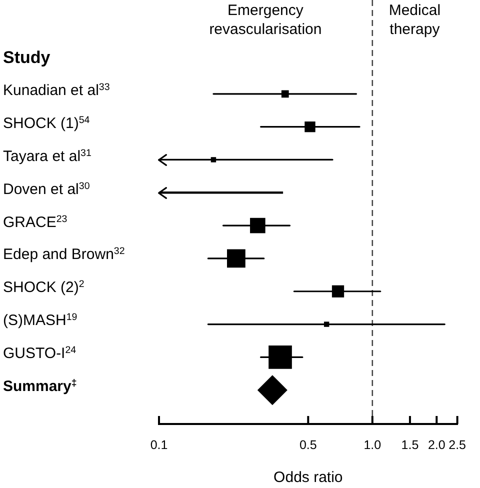  What do you see at coordinates (265, 20) in the screenshot?
I see `text: Emergency revascularisation` at bounding box center [265, 20].